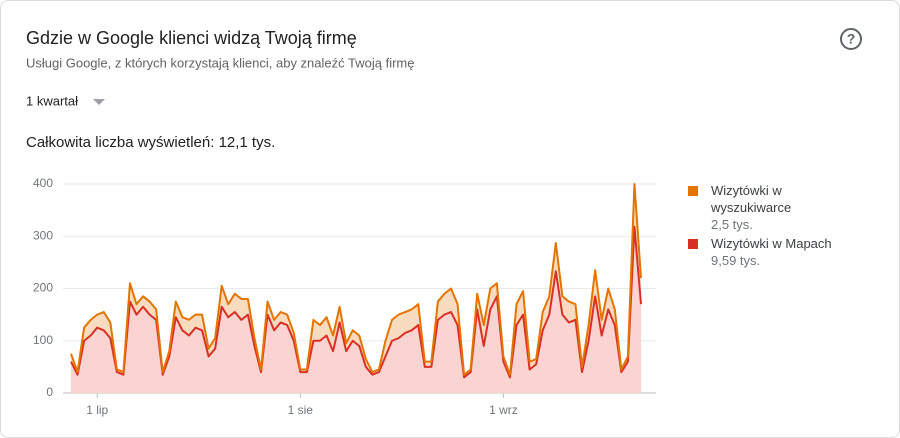 The image size is (900, 438). I want to click on legend-name: Wizytówki w wyszukiwarce, so click(751, 199).